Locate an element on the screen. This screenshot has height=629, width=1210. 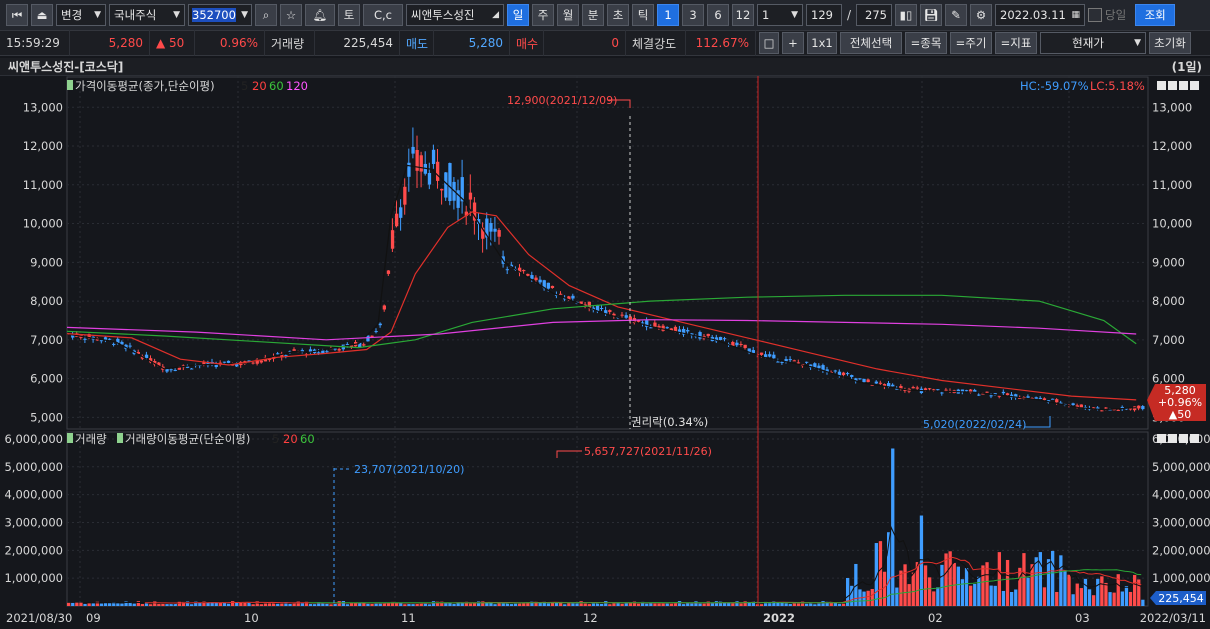
price-panel-controls is located at coordinates (1178, 85).